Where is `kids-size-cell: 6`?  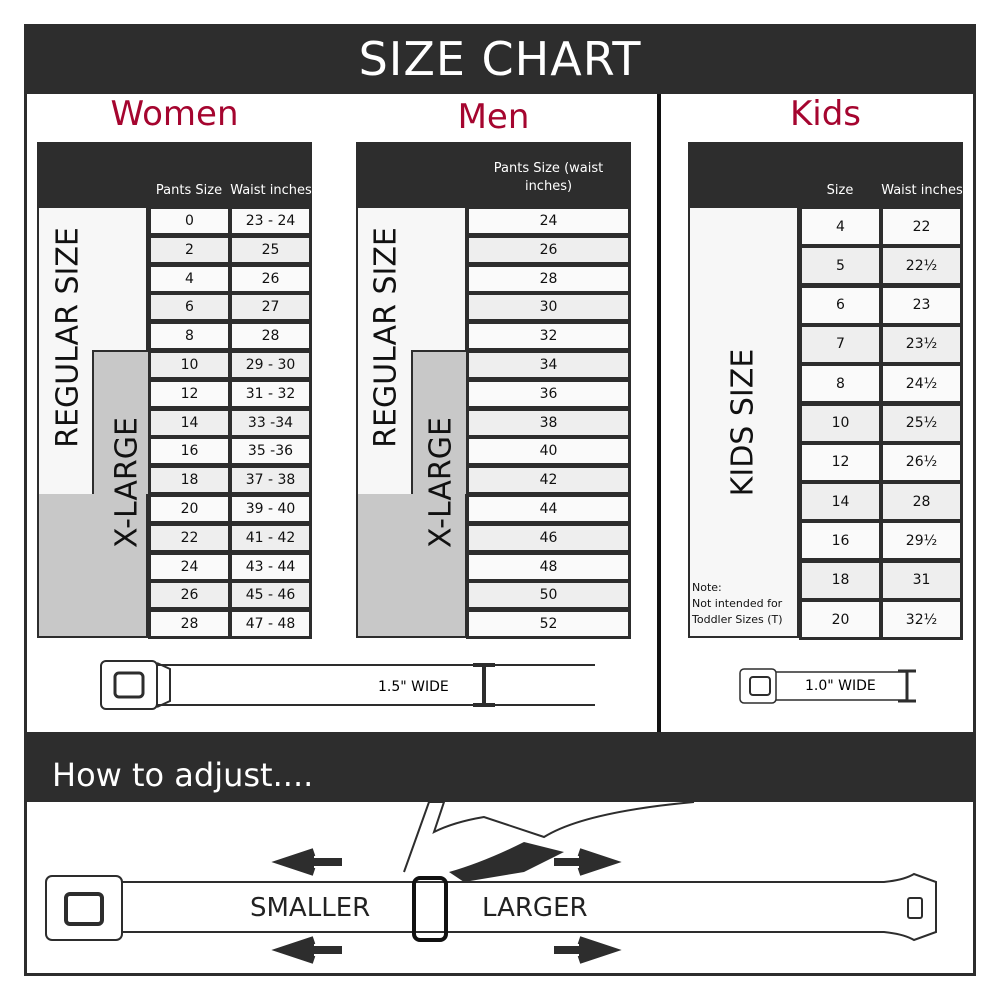
kids-size-cell: 6 is located at coordinates (840, 305).